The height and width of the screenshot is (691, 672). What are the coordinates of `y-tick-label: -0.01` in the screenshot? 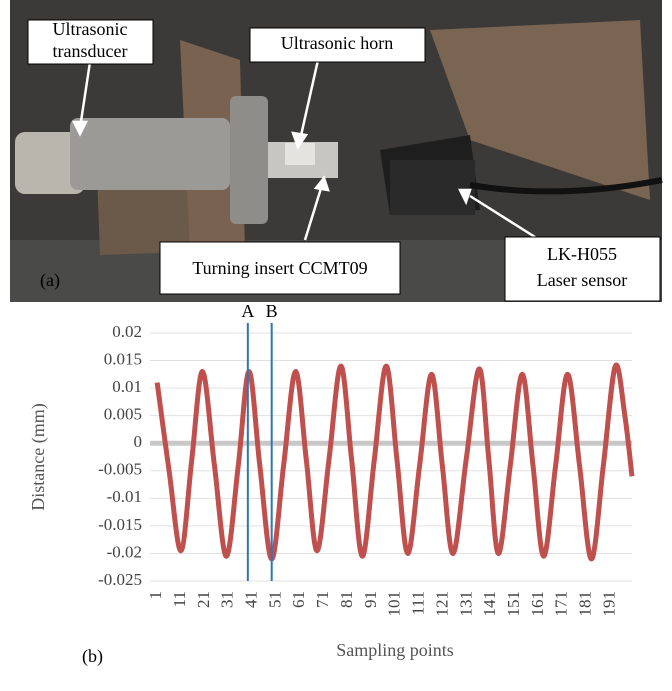 It's located at (124, 496).